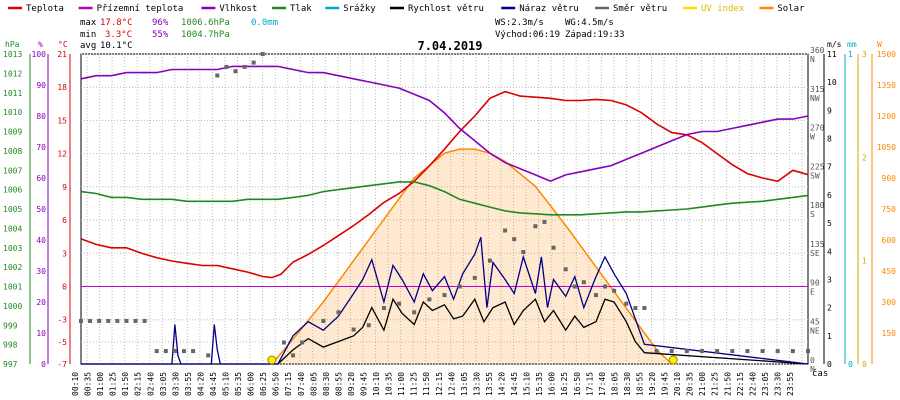 The width and height of the screenshot is (900, 400). Describe the element at coordinates (41, 116) in the screenshot. I see `pct-tick-label: 80` at that location.